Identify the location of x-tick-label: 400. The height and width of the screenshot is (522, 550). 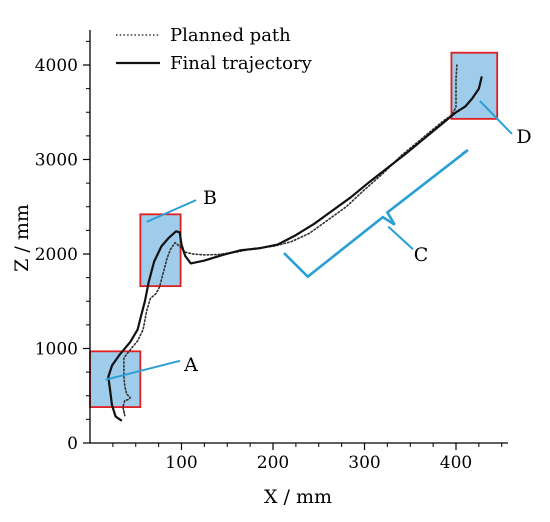
(456, 463).